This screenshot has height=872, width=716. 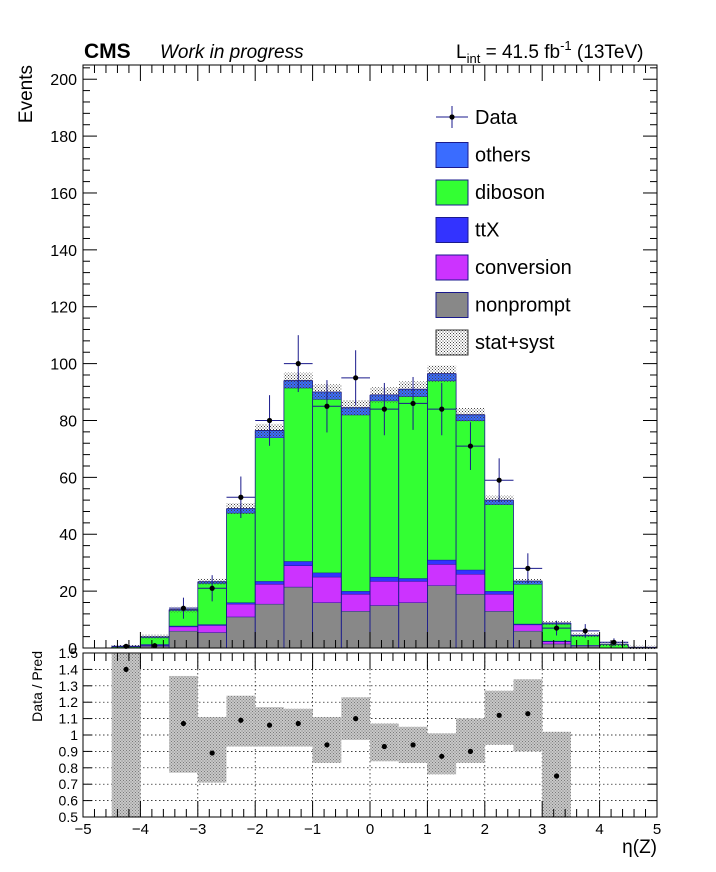 What do you see at coordinates (68, 592) in the screenshot?
I see `y-tick-label: 20` at bounding box center [68, 592].